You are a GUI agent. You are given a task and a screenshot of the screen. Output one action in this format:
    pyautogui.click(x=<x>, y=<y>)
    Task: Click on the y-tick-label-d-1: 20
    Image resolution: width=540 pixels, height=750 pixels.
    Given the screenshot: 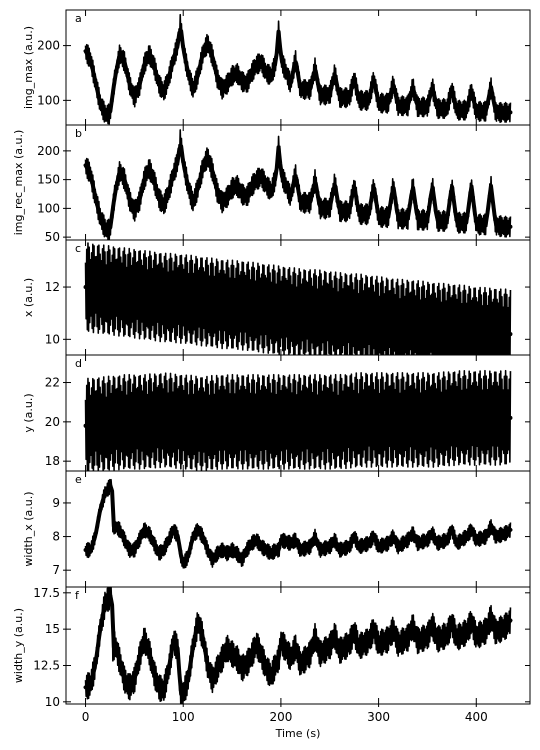 What is the action you would take?
    pyautogui.click(x=52, y=422)
    